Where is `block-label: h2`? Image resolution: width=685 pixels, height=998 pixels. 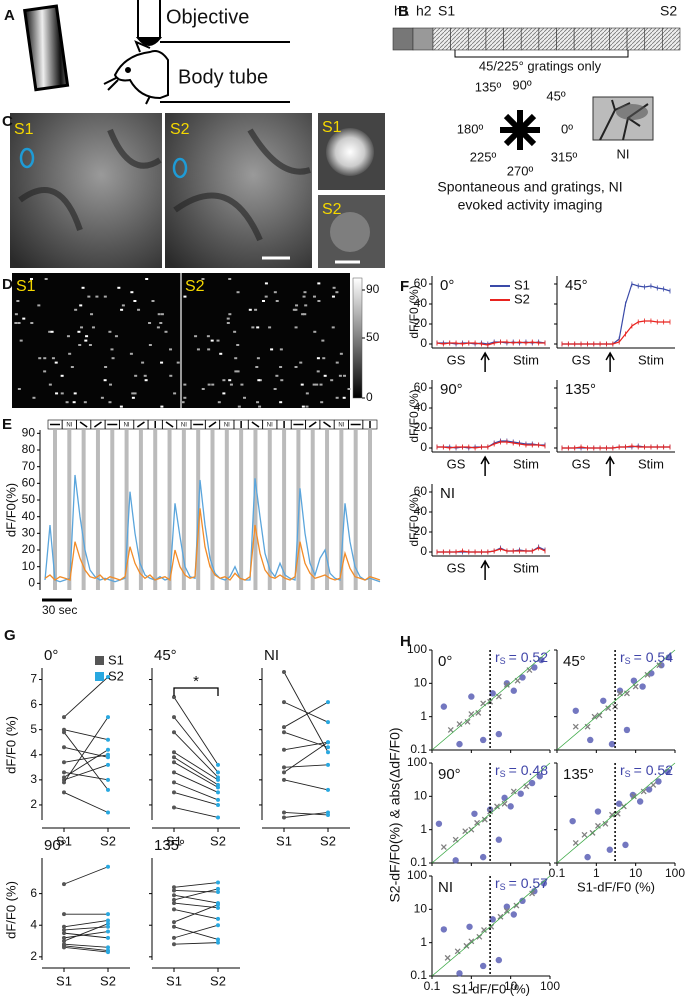
block-label: h2 is located at coordinates (424, 11).